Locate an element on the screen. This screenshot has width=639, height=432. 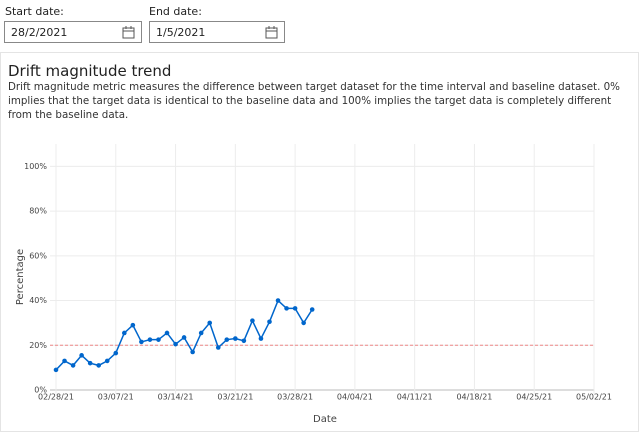
x-tick-label: 04/04/21 is located at coordinates (355, 397).